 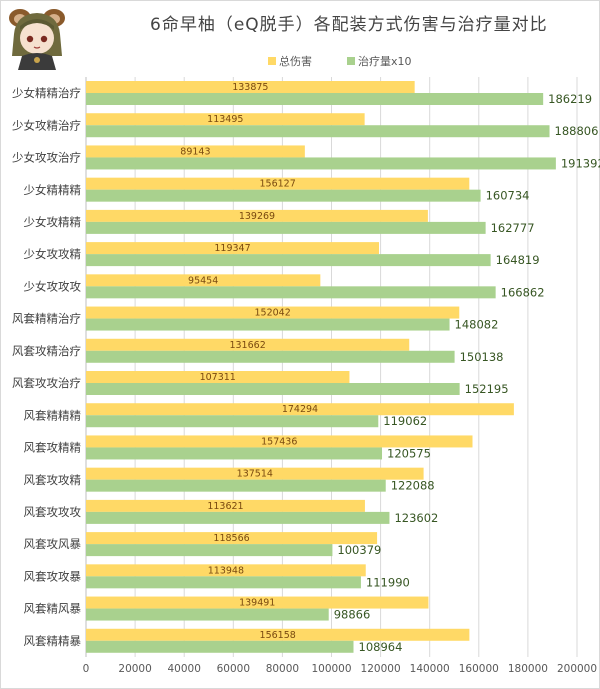 What do you see at coordinates (577, 669) in the screenshot?
I see `x-tick-label: 200000` at bounding box center [577, 669].